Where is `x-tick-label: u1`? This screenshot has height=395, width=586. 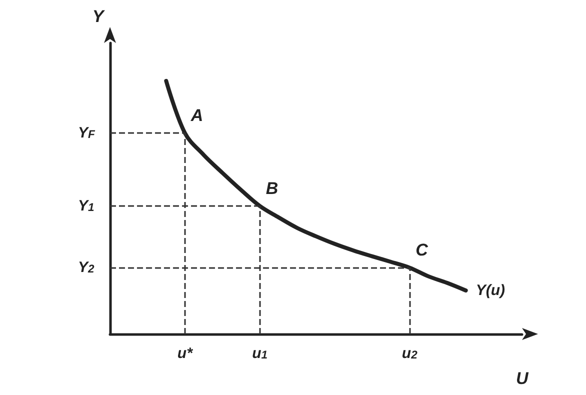 x-tick-label: u1 is located at coordinates (260, 353).